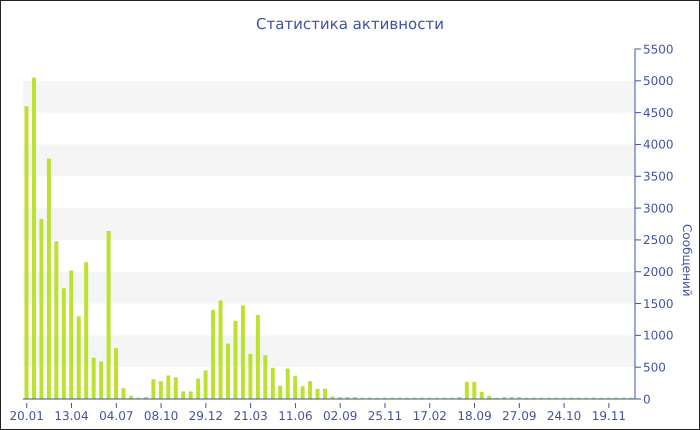 This screenshot has height=430, width=700. What do you see at coordinates (340, 416) in the screenshot?
I see `x-tick-label: 02.09` at bounding box center [340, 416].